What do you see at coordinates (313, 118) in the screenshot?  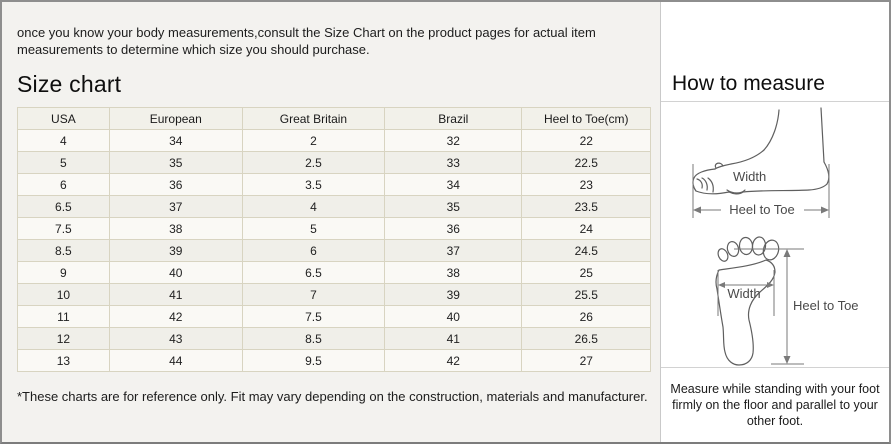 I see `column-header: Great Britain` at bounding box center [313, 118].